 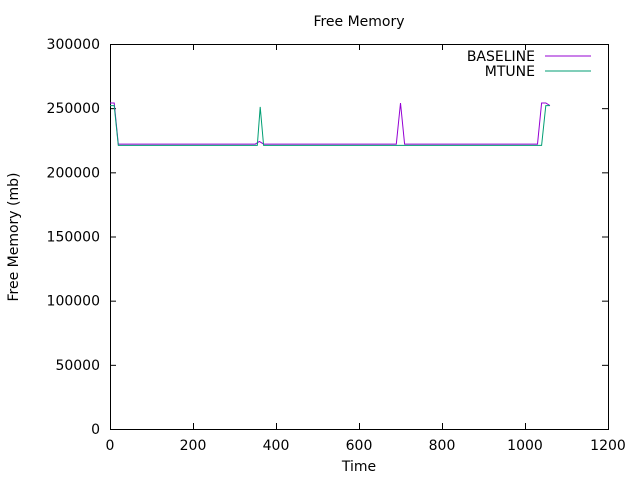 What do you see at coordinates (73, 173) in the screenshot?
I see `y-tick-label: 200000` at bounding box center [73, 173].